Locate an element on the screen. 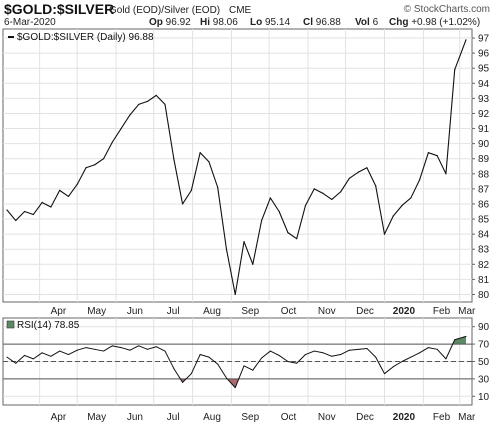 This screenshot has height=434, width=494. stat-cl: Cl 96.88 is located at coordinates (322, 22).